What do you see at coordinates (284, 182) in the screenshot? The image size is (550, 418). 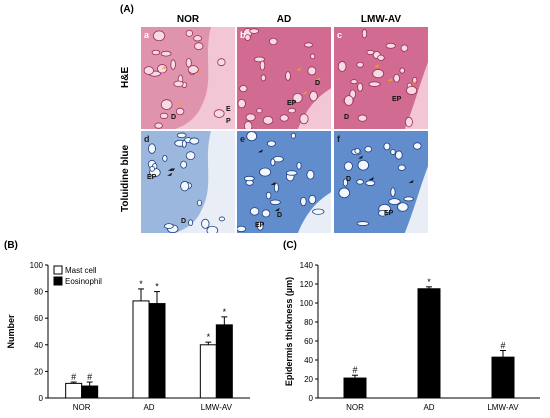 I see `micrograph-e: e EP D` at bounding box center [284, 182].